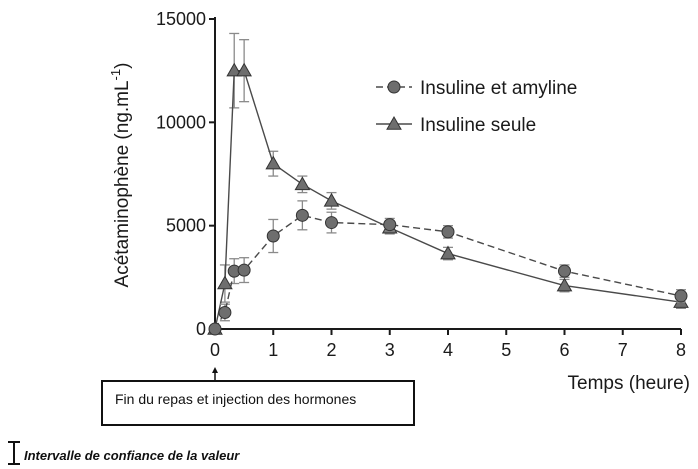  I want to click on error-bar-icon, so click(14, 453).